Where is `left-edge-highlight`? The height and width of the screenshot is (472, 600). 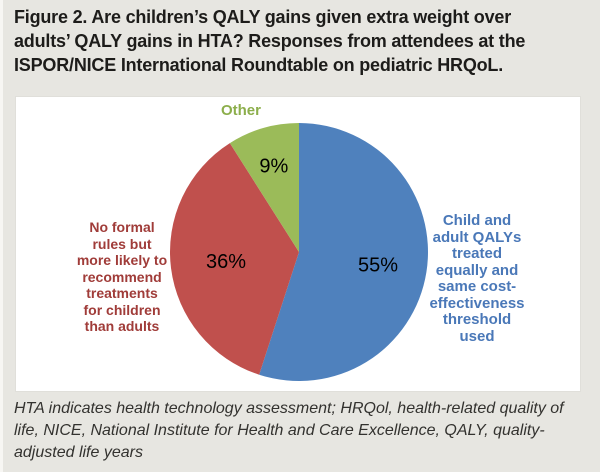 left-edge-highlight is located at coordinates (1, 236).